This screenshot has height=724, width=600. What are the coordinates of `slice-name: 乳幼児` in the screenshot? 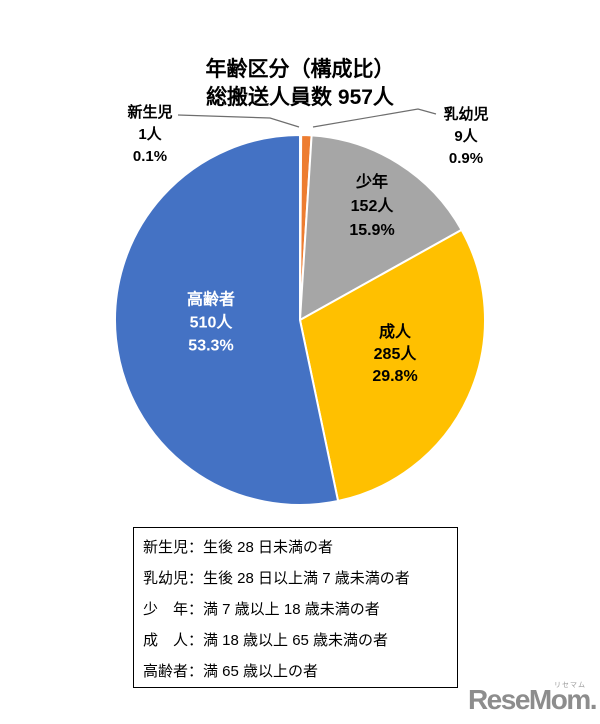 It's located at (466, 114).